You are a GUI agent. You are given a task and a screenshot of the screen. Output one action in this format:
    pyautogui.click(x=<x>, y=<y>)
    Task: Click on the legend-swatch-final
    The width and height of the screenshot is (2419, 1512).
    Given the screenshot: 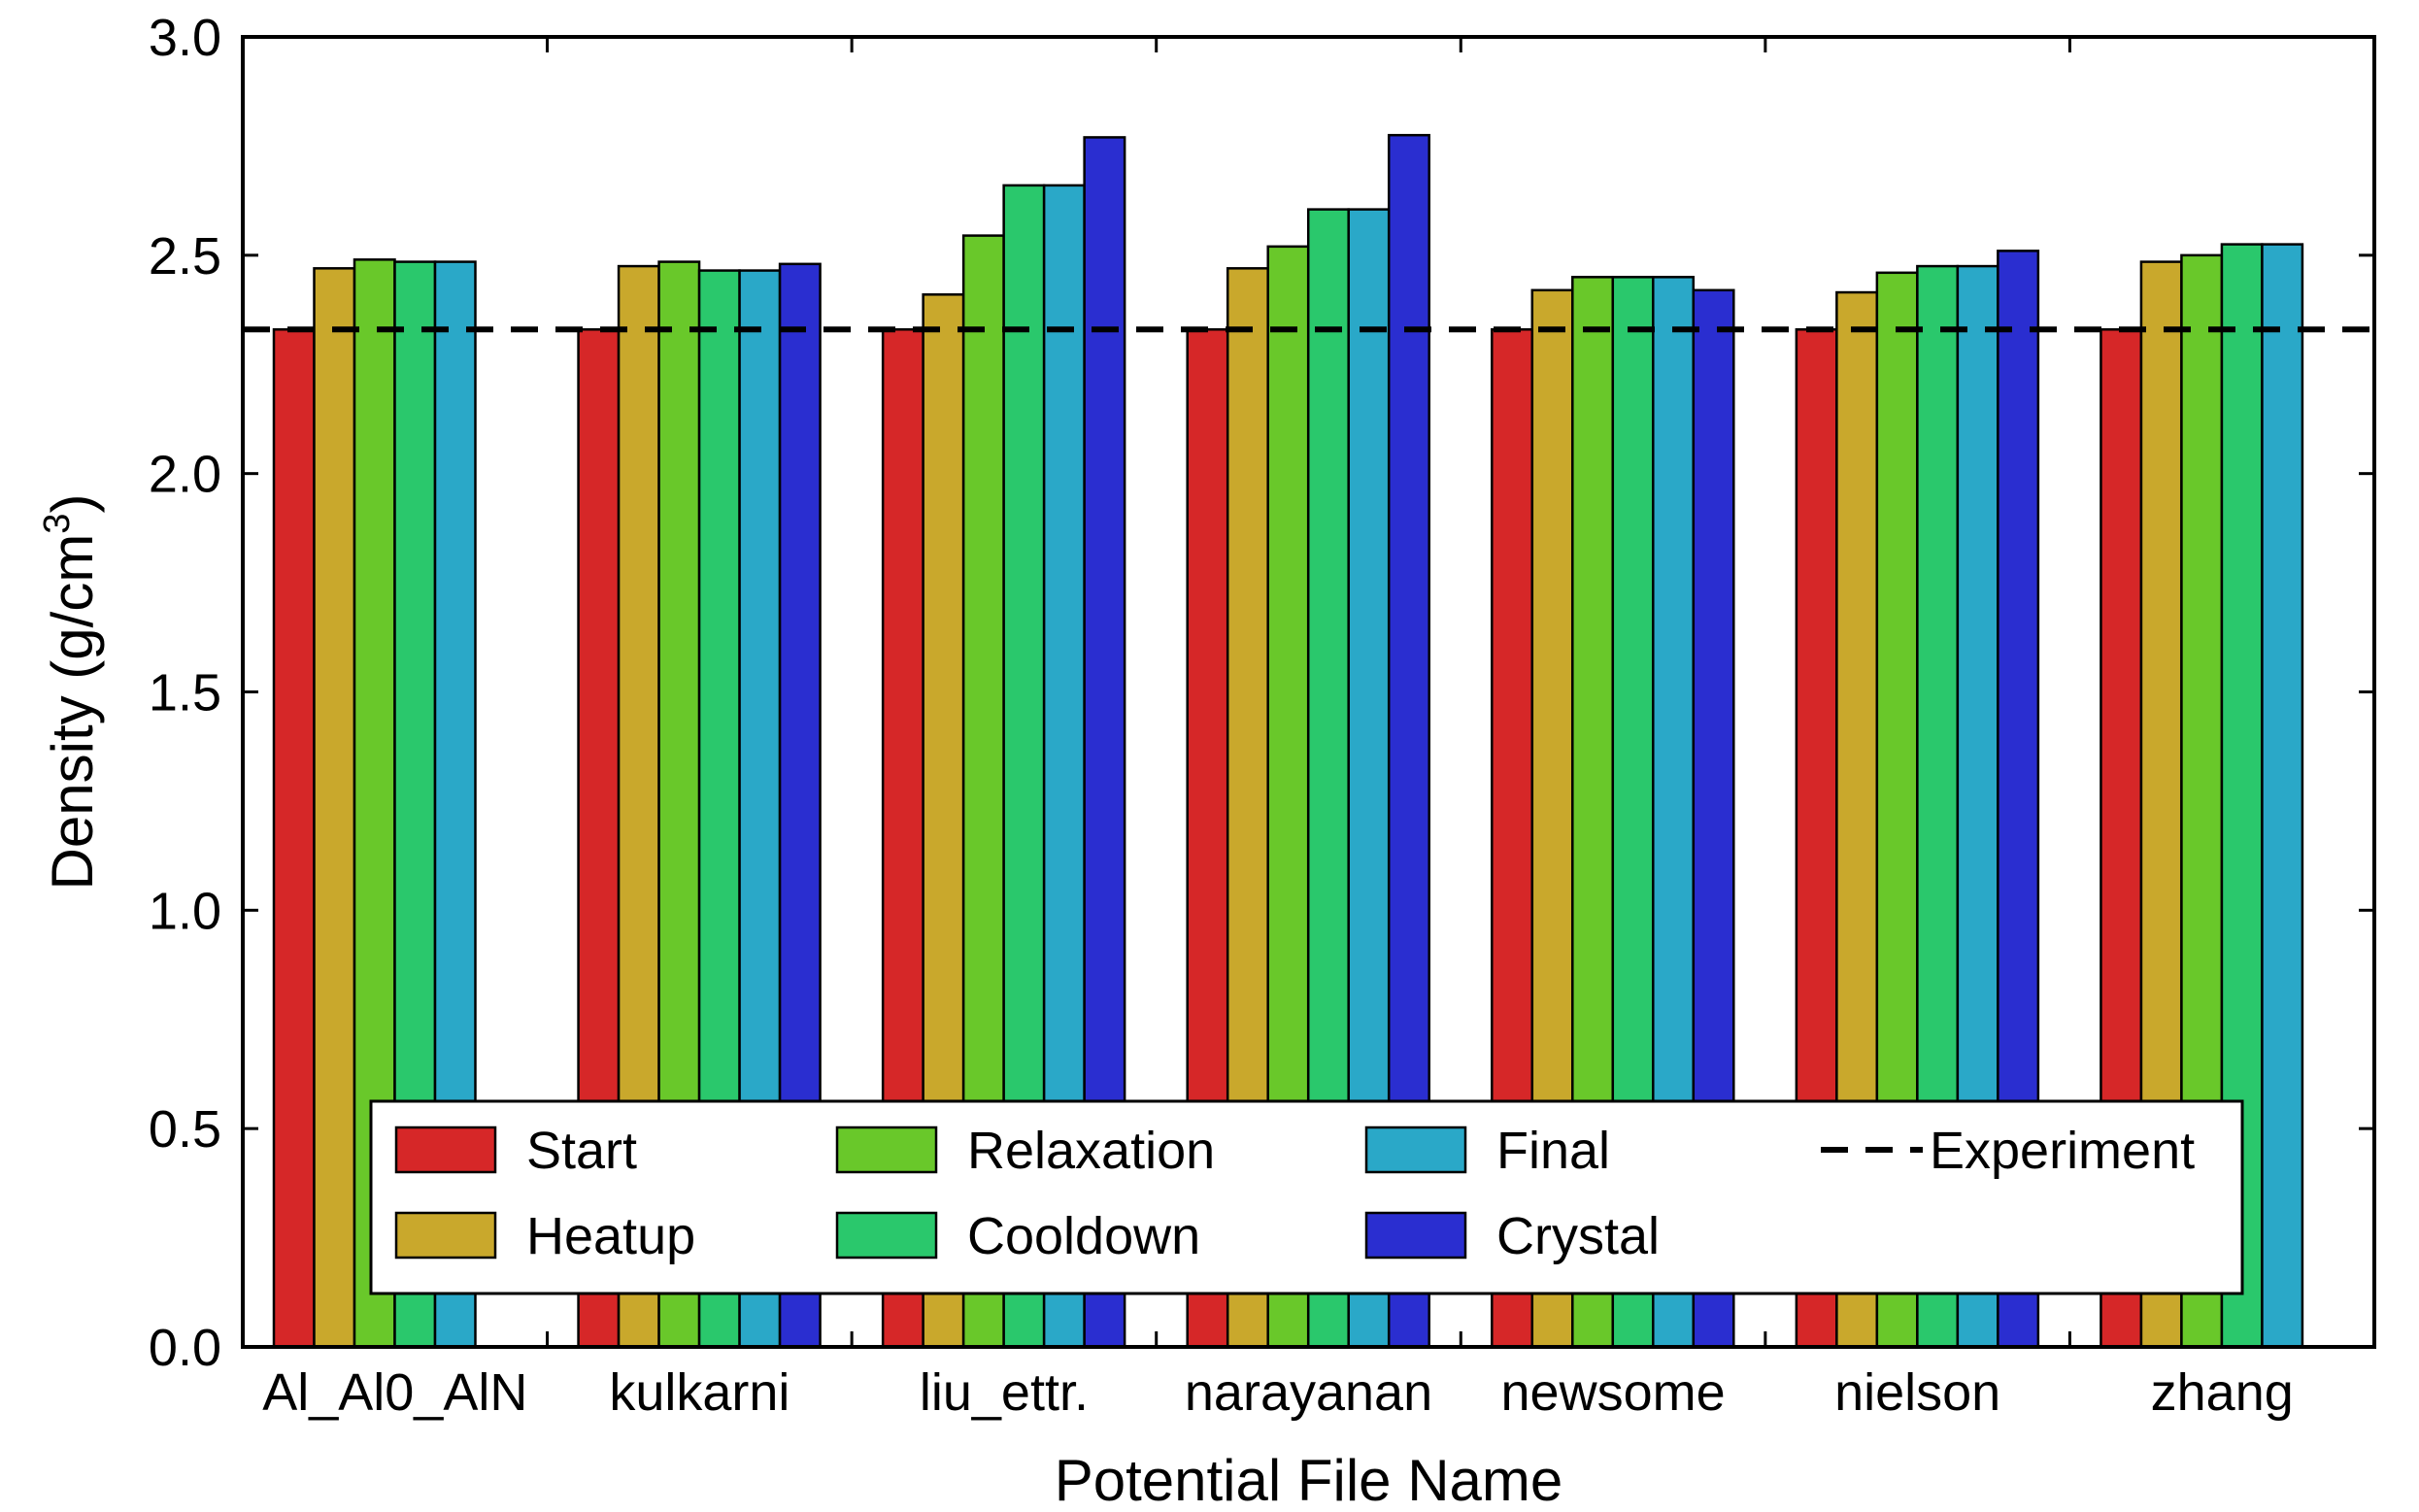 What is the action you would take?
    pyautogui.click(x=1415, y=1150)
    